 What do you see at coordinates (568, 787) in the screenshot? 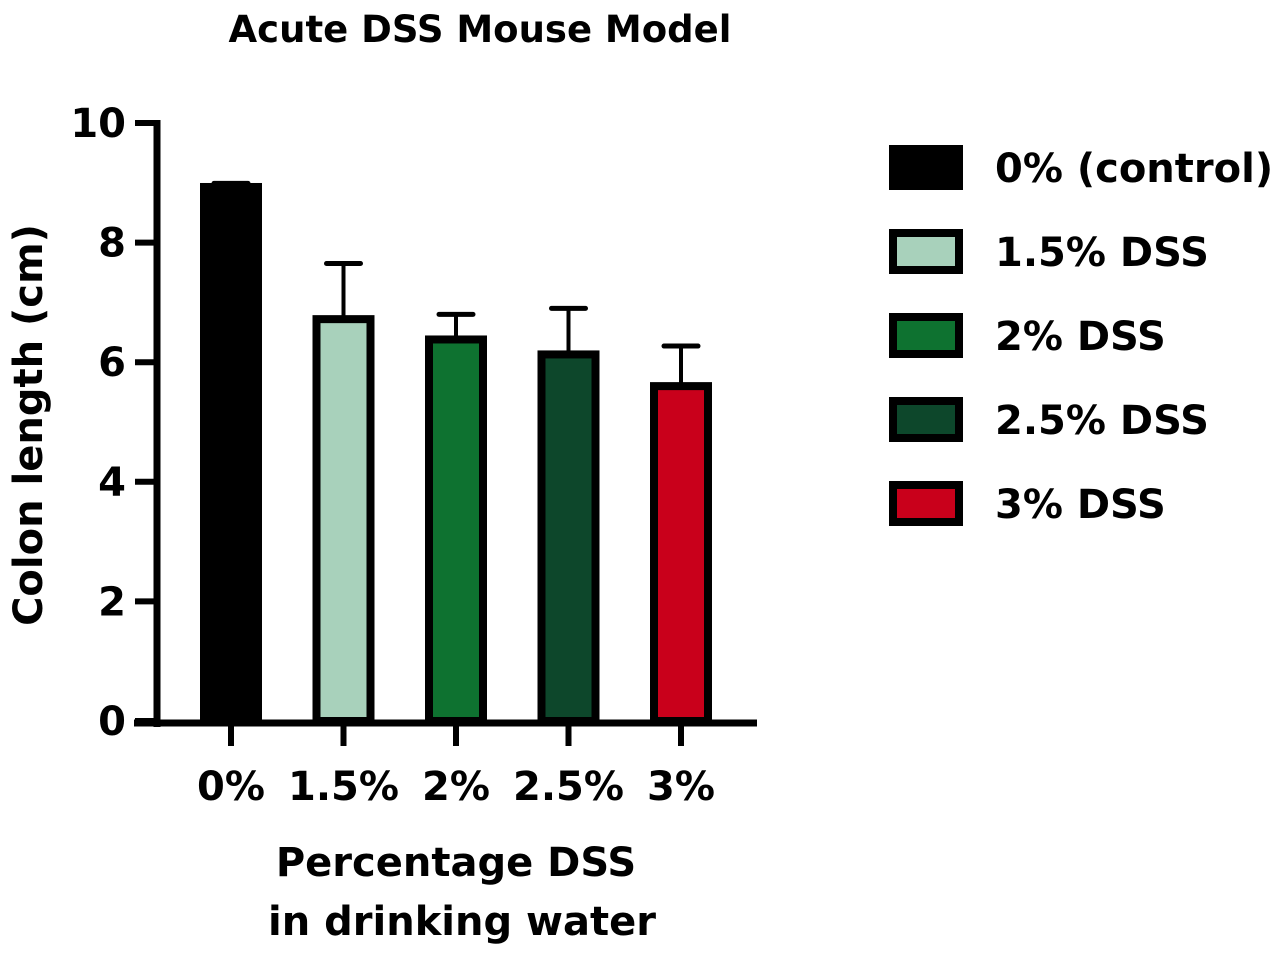
I see `x-tick-label: 2.5%` at bounding box center [568, 787].